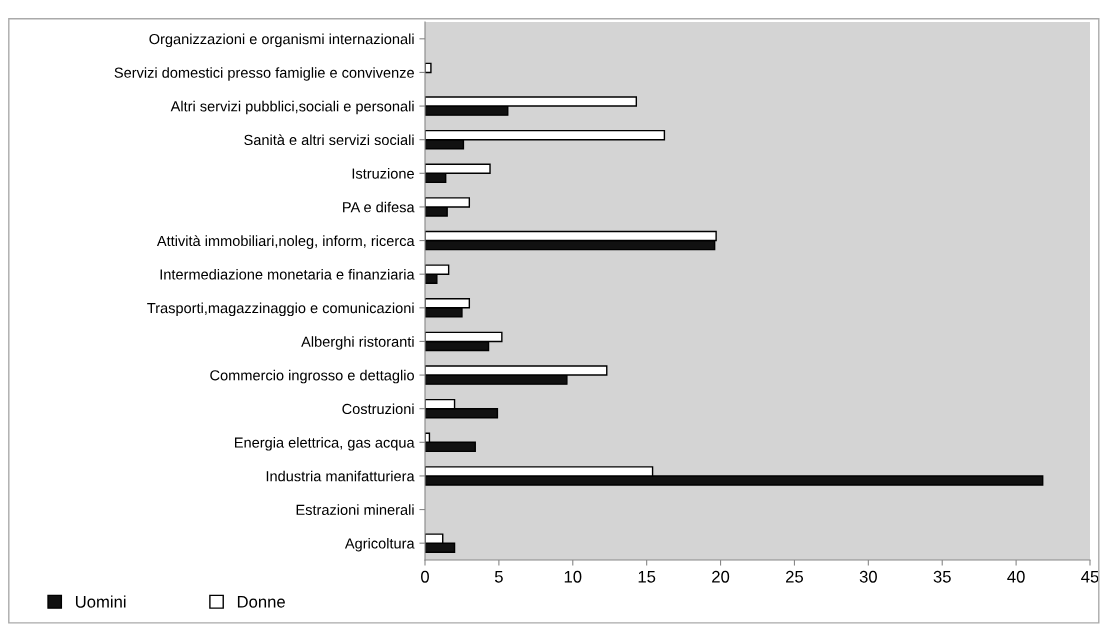  Describe the element at coordinates (281, 40) in the screenshot. I see `y-tick-label: Organizzazioni e organismi internazionali` at that location.